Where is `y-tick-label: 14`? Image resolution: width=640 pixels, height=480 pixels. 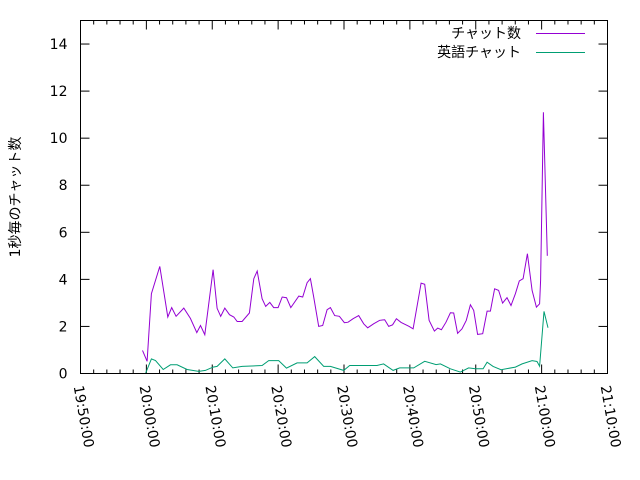 y-tick-label: 14 is located at coordinates (59, 45).